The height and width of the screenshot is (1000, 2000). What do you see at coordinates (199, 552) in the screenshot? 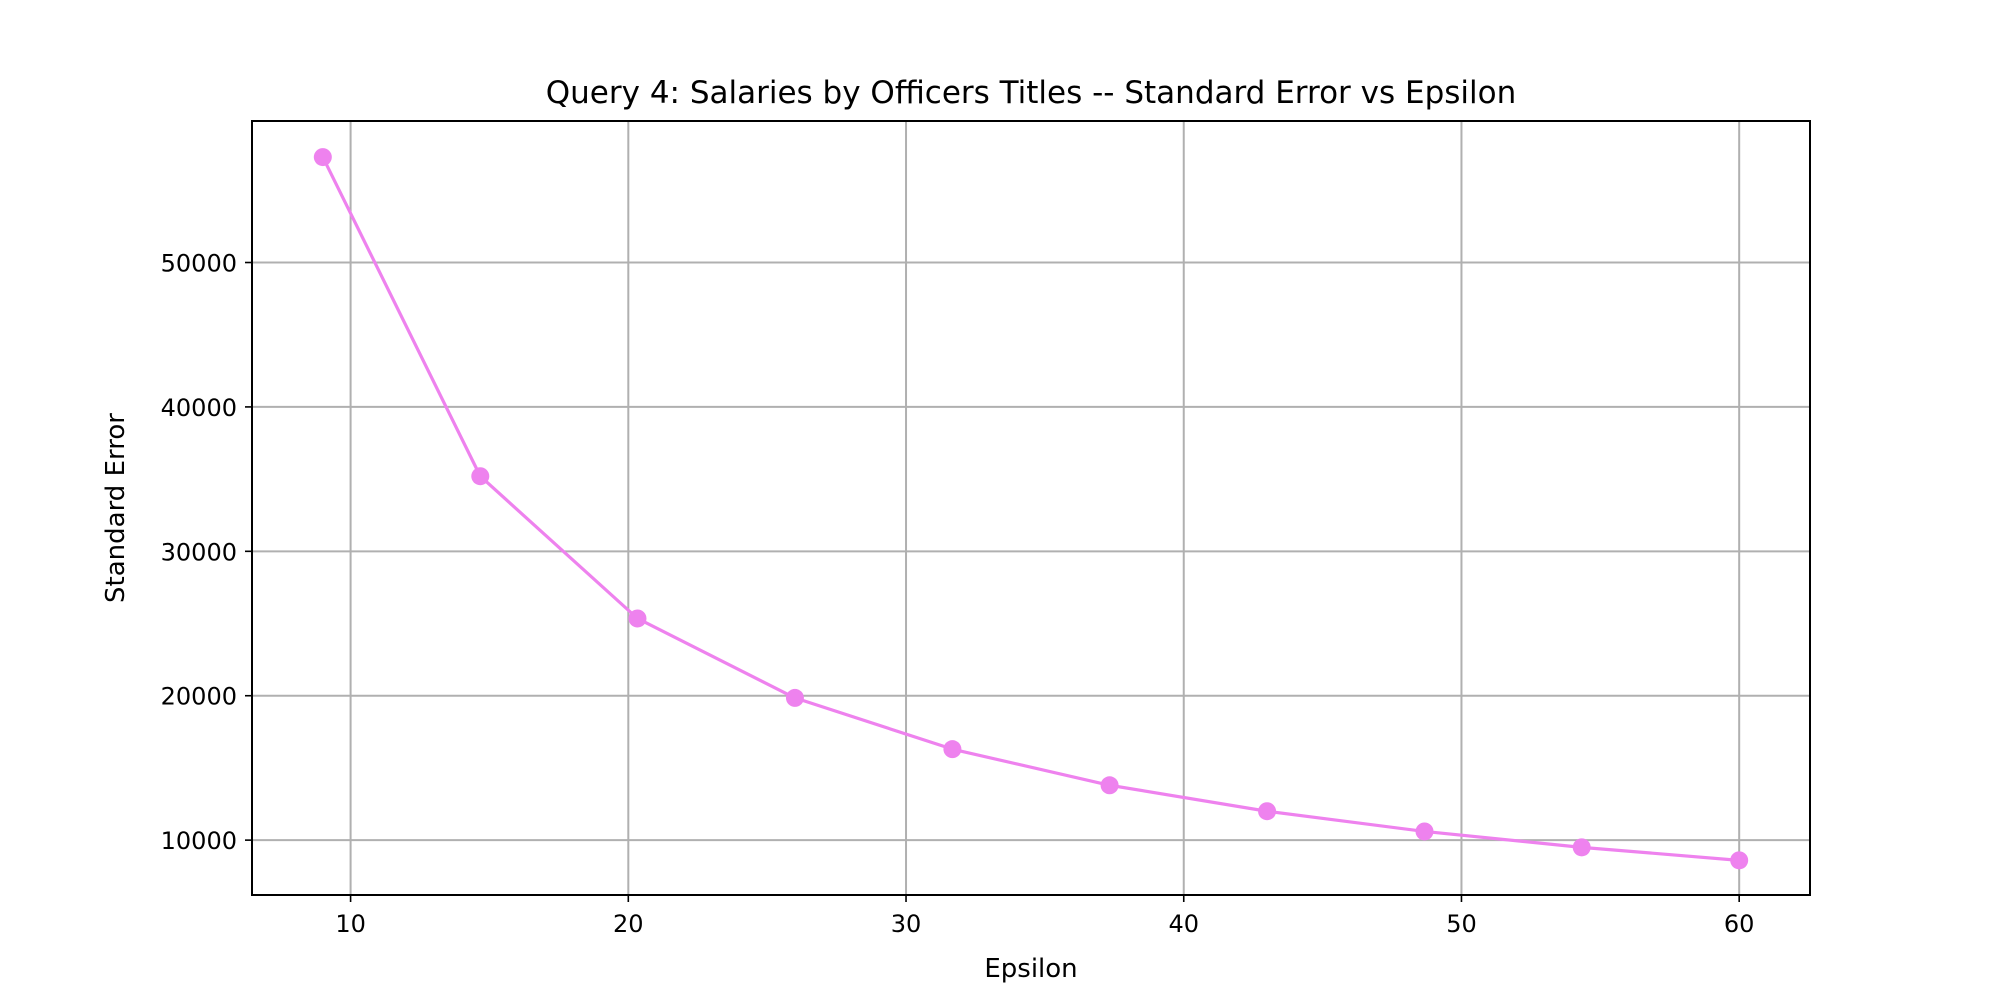
I see `y-tick-label: 30000` at bounding box center [199, 552].